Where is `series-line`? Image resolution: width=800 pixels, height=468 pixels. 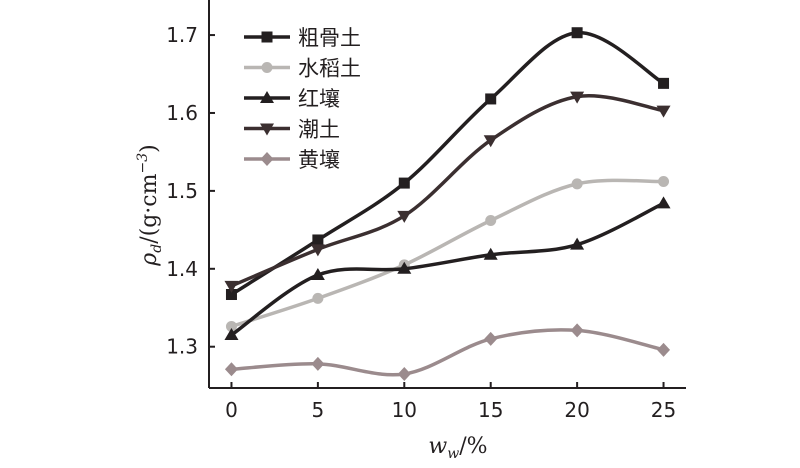 series-line is located at coordinates (447, 352).